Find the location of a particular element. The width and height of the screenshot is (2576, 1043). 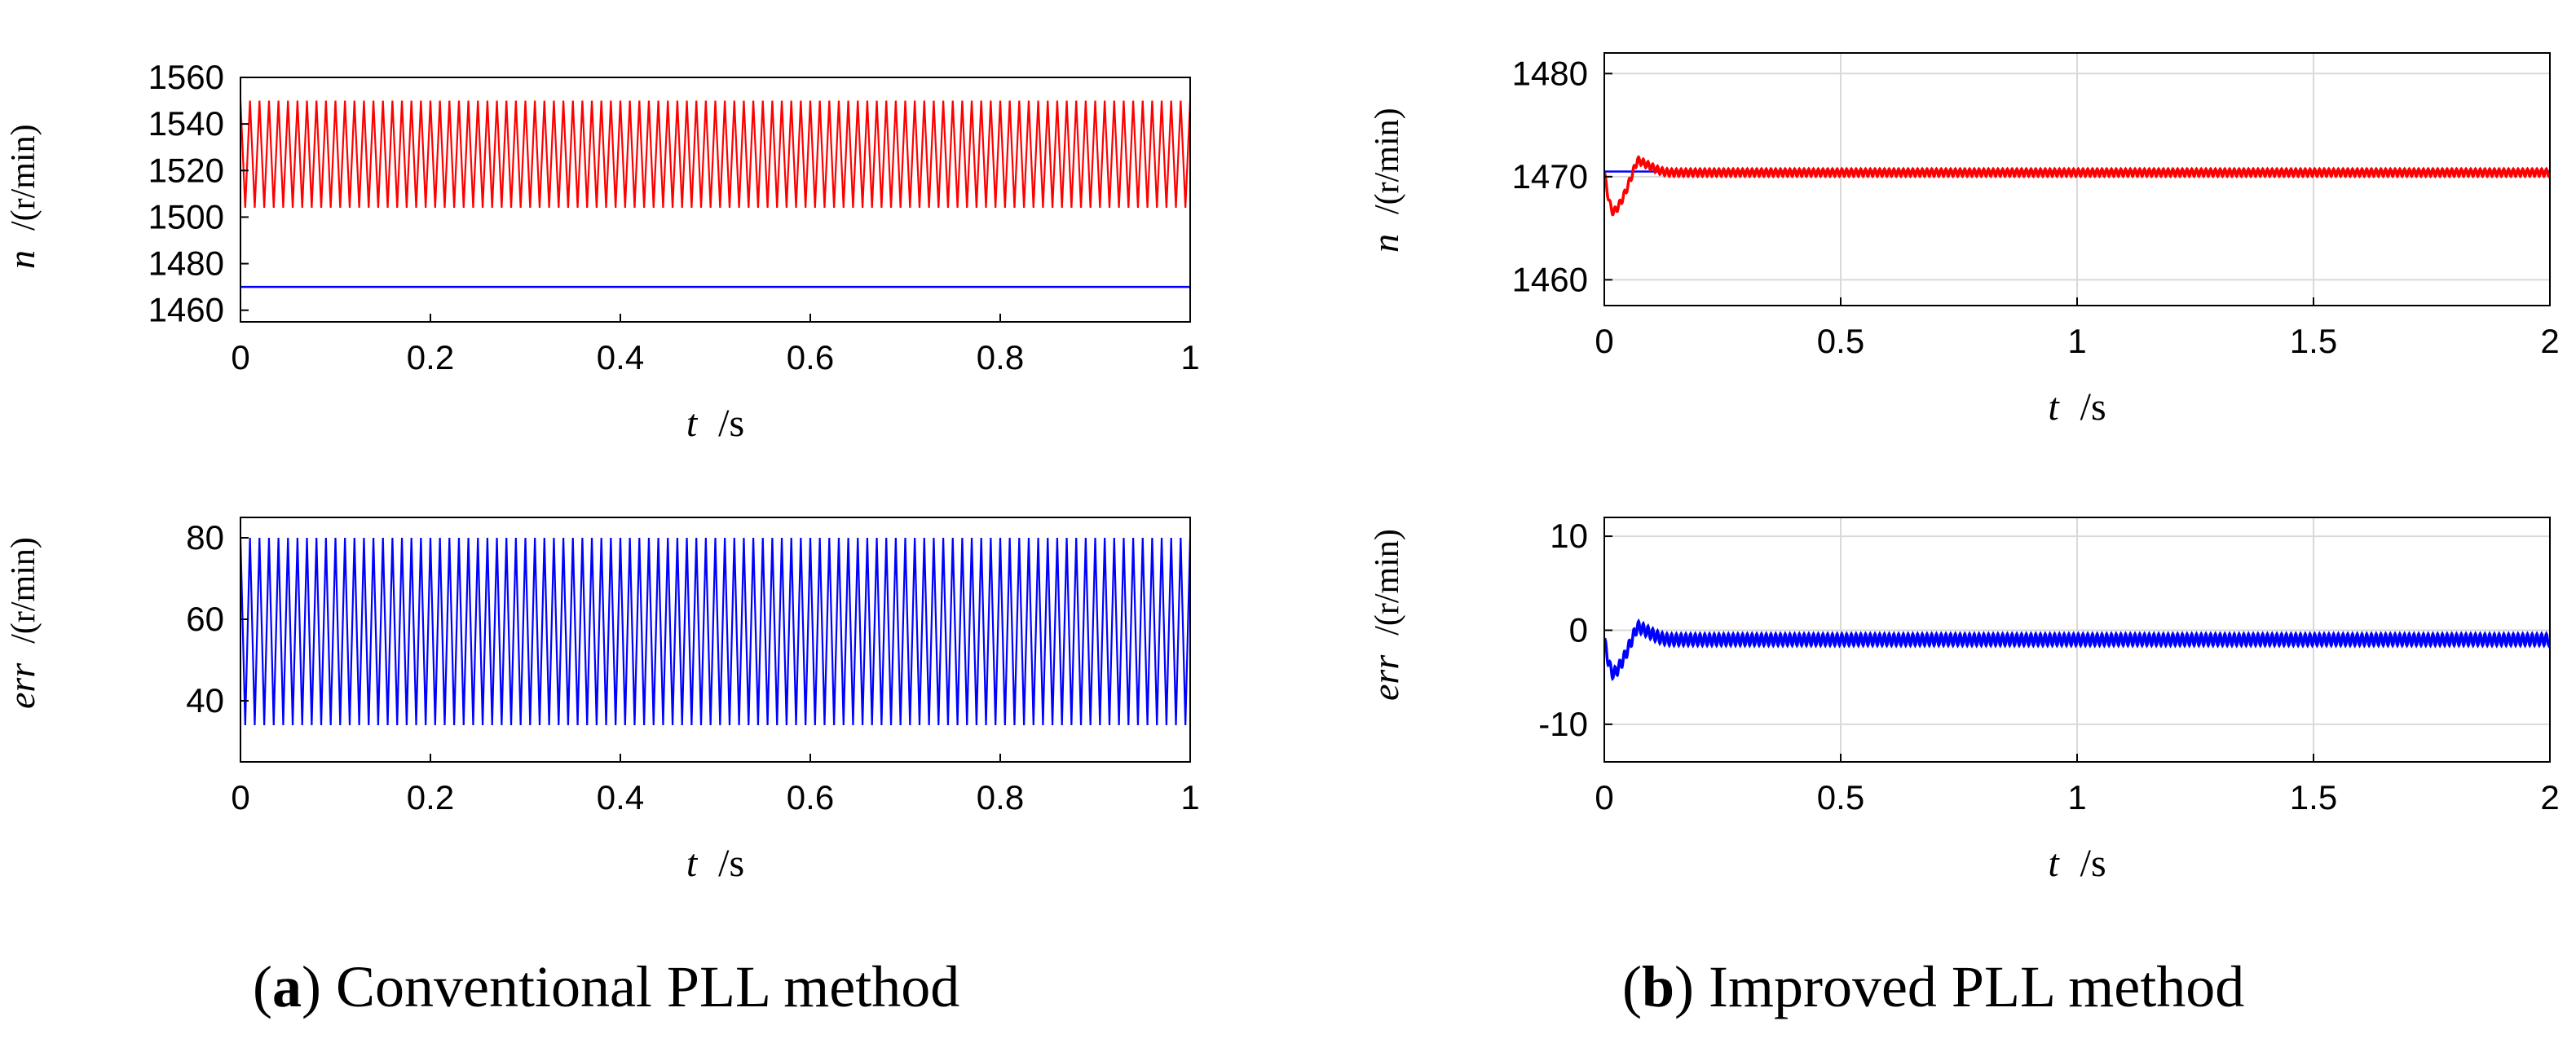

ytick-label-2: 80 is located at coordinates (205, 537).